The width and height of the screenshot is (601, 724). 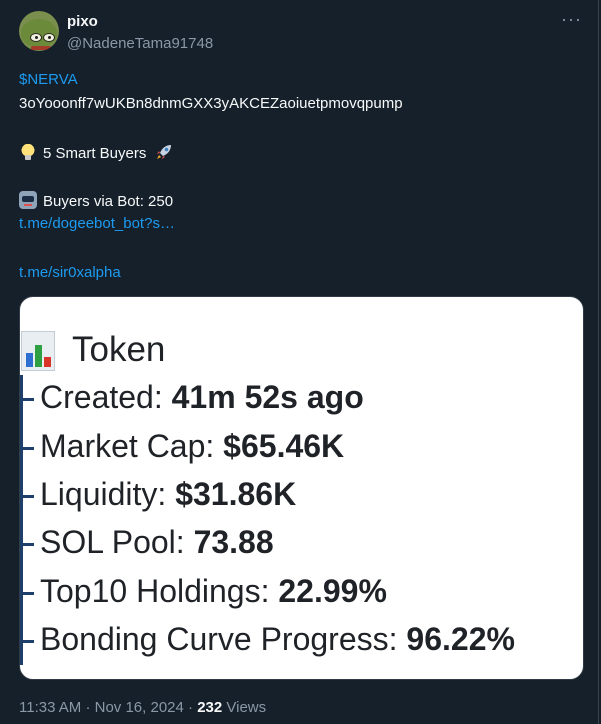 I want to click on buyers-via-bot-line: Buyers via Bot: 250, so click(x=96, y=201).